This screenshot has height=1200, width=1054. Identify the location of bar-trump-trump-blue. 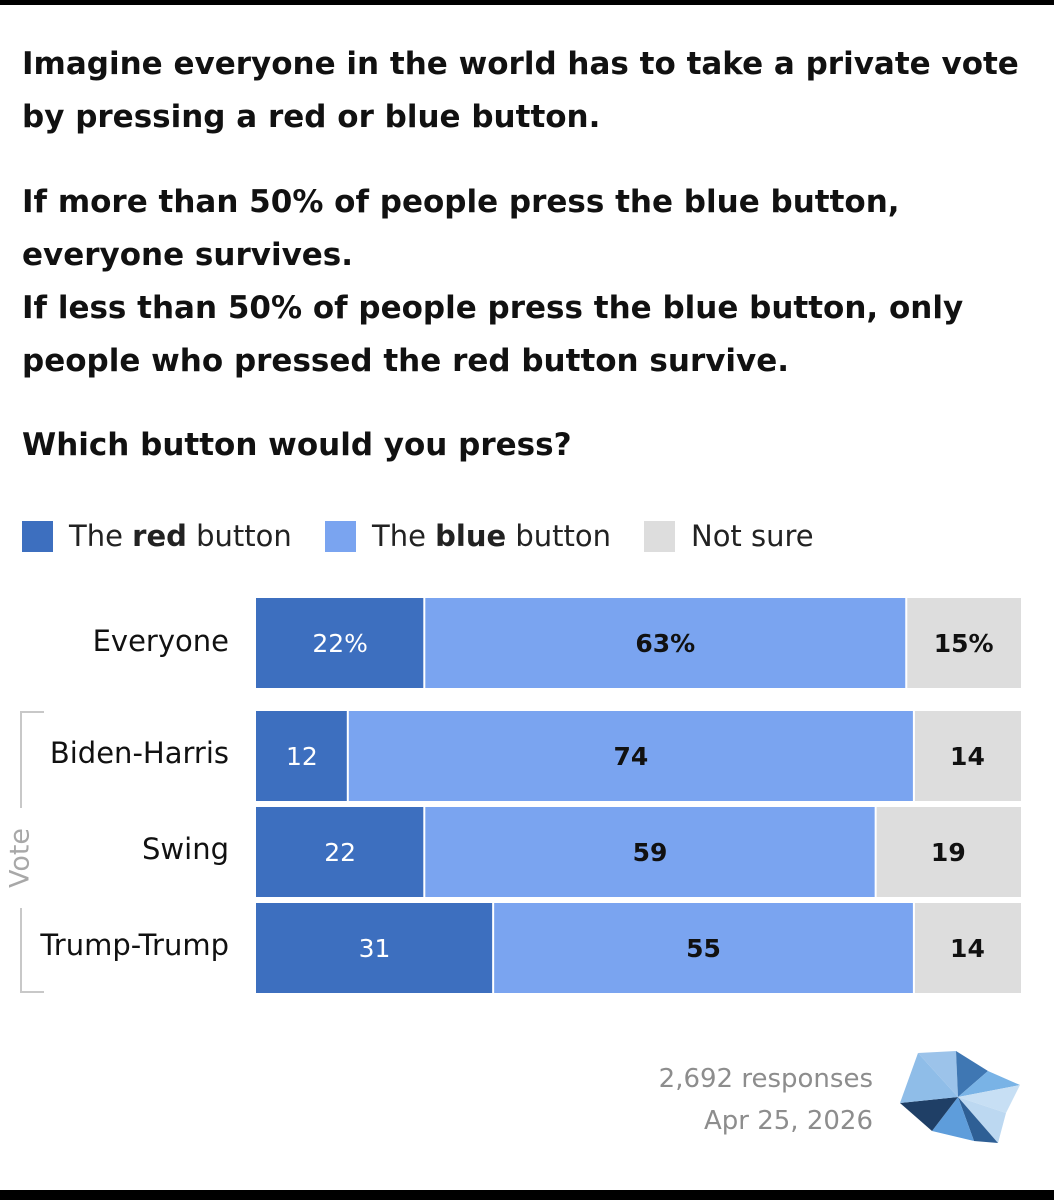
(703, 948).